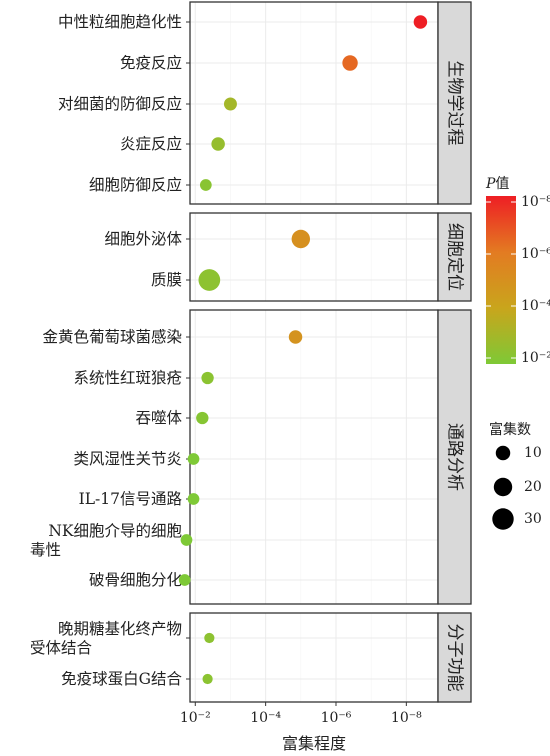 This screenshot has width=550, height=756. I want to click on size-legend-label: 30, so click(533, 519).